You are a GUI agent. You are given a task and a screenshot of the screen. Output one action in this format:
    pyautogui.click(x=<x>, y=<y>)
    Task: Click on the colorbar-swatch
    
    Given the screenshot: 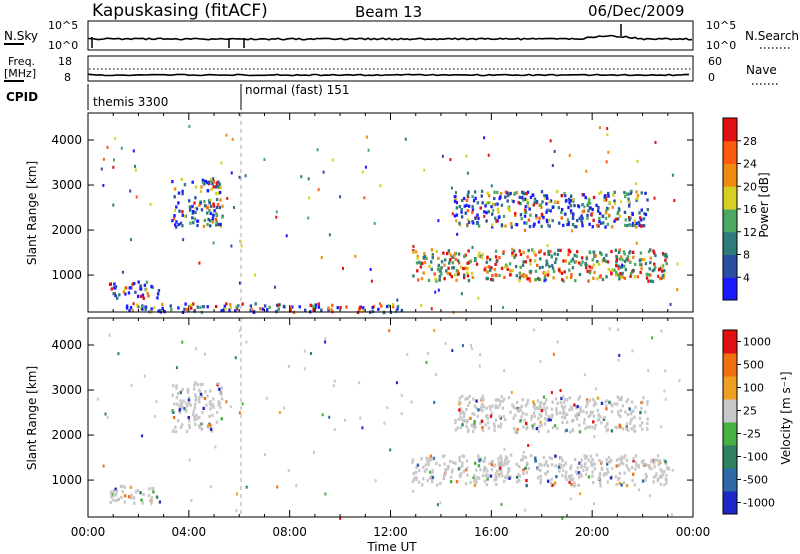 What is the action you would take?
    pyautogui.click(x=730, y=266)
    